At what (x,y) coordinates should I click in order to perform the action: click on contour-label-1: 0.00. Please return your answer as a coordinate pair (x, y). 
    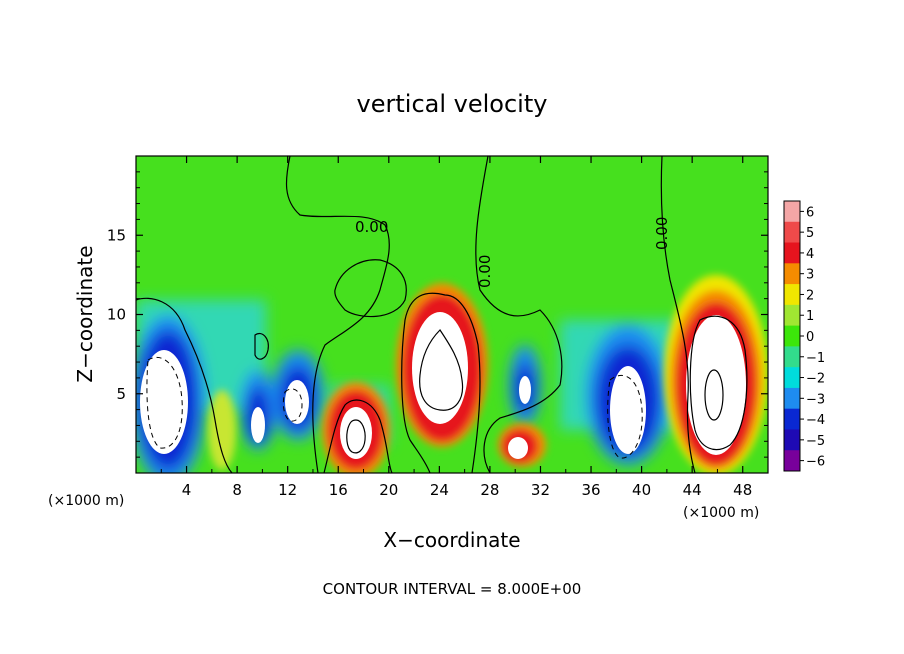
    Looking at the image, I should click on (371, 227).